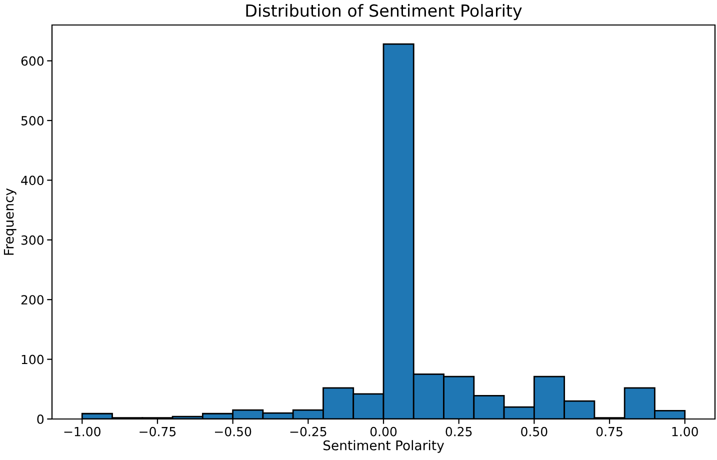  Describe the element at coordinates (40, 419) in the screenshot. I see `y-tick-label: 0` at that location.